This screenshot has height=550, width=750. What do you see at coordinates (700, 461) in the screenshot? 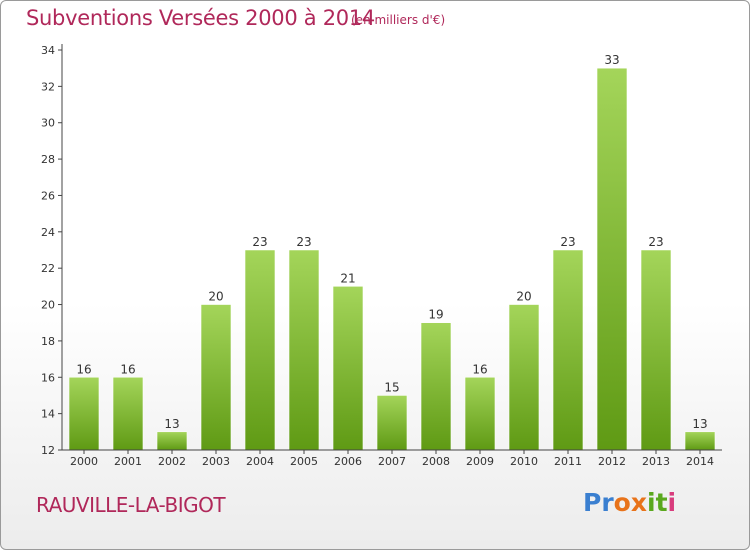
I see `x-tick-label: 2014` at bounding box center [700, 461].